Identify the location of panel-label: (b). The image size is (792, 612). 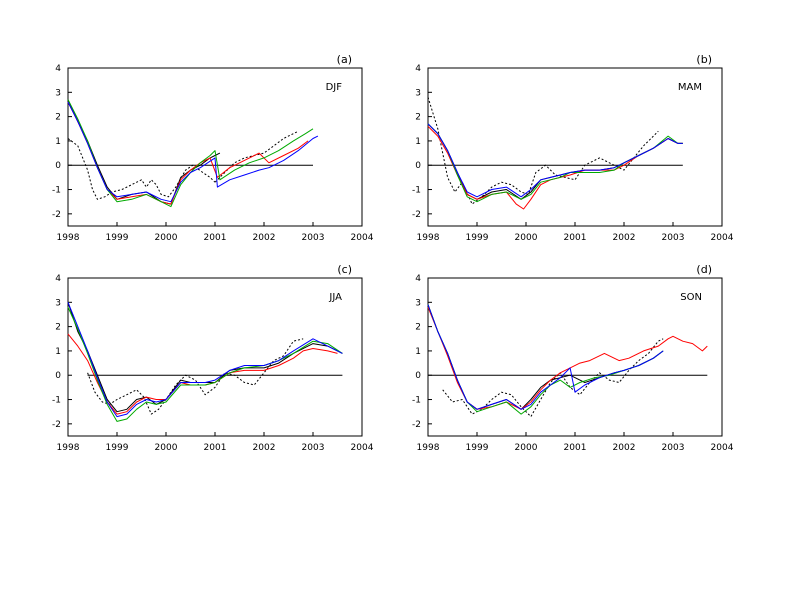
(704, 59).